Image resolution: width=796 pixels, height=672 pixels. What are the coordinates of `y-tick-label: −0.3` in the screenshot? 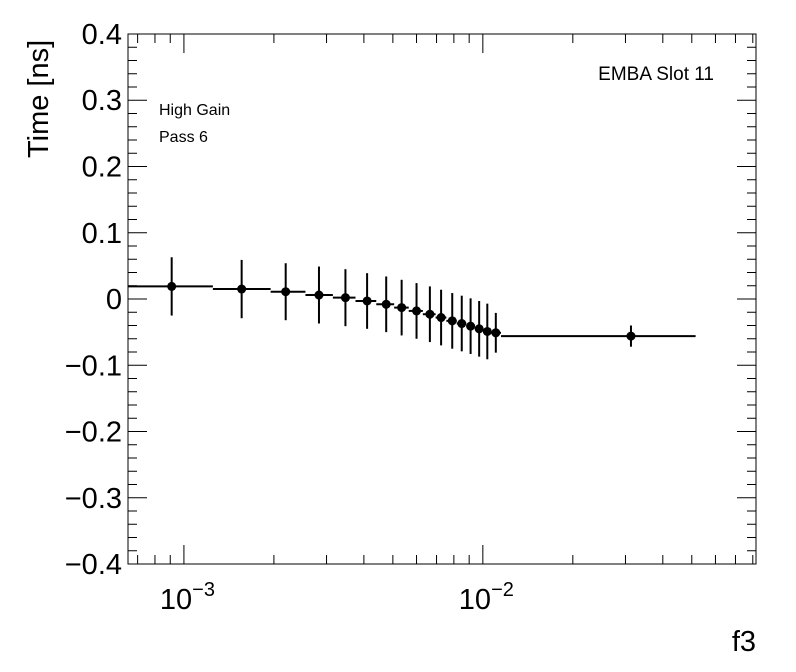 It's located at (93, 499).